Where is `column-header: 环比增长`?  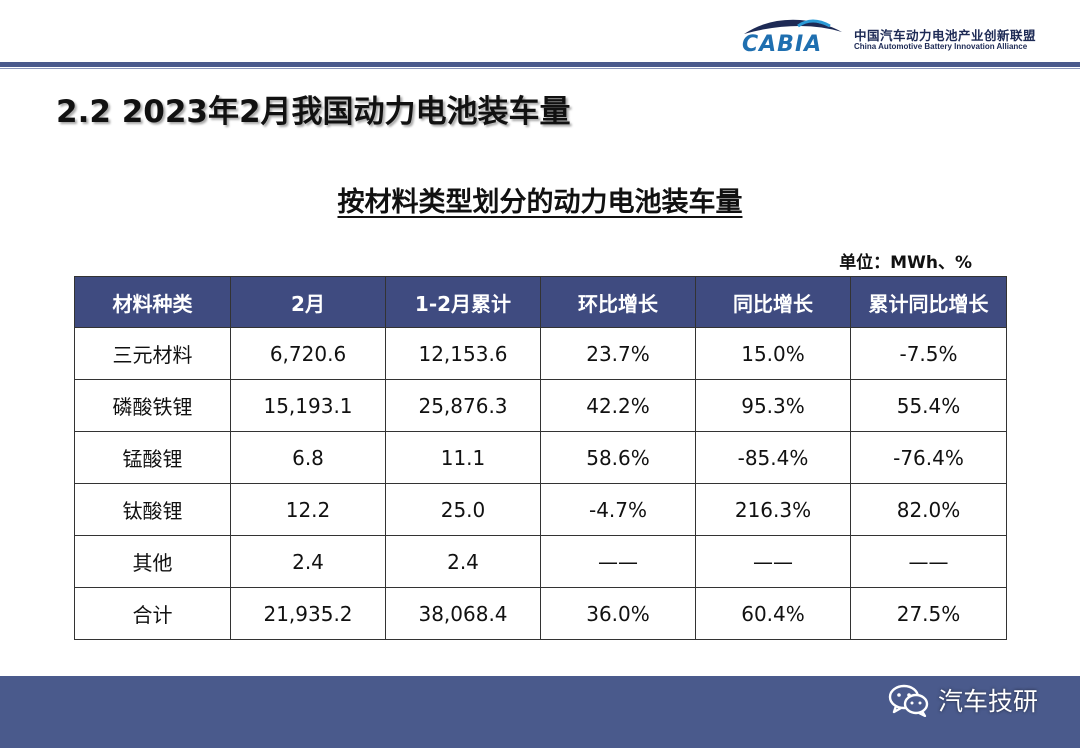
column-header: 环比增长 is located at coordinates (618, 302).